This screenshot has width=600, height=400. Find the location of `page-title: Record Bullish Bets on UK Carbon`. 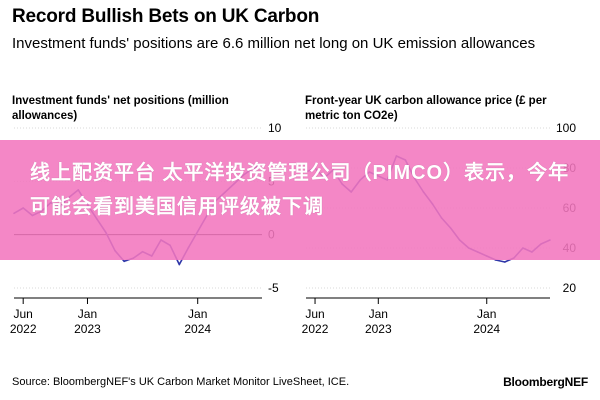

page-title: Record Bullish Bets on UK Carbon is located at coordinates (166, 16).